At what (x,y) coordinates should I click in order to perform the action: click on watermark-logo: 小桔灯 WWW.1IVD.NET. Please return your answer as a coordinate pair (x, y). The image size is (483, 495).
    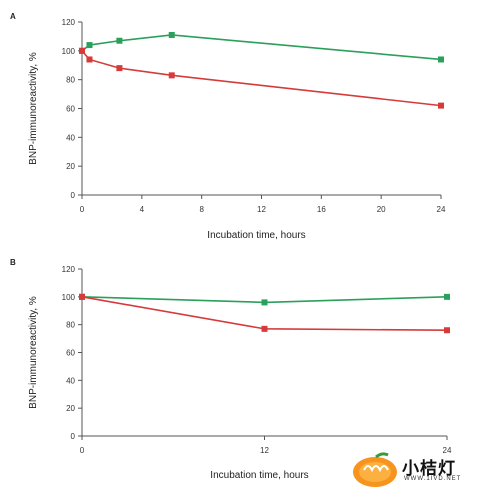
    Looking at the image, I should click on (415, 471).